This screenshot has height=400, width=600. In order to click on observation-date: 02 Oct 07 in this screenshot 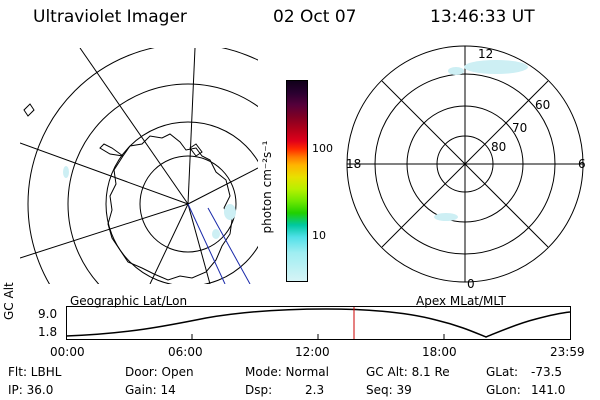, I will do `click(315, 17)`.